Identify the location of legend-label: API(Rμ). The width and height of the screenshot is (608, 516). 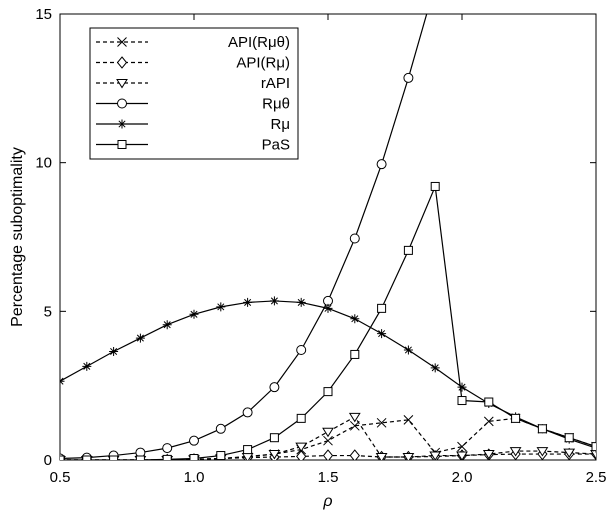
(263, 63).